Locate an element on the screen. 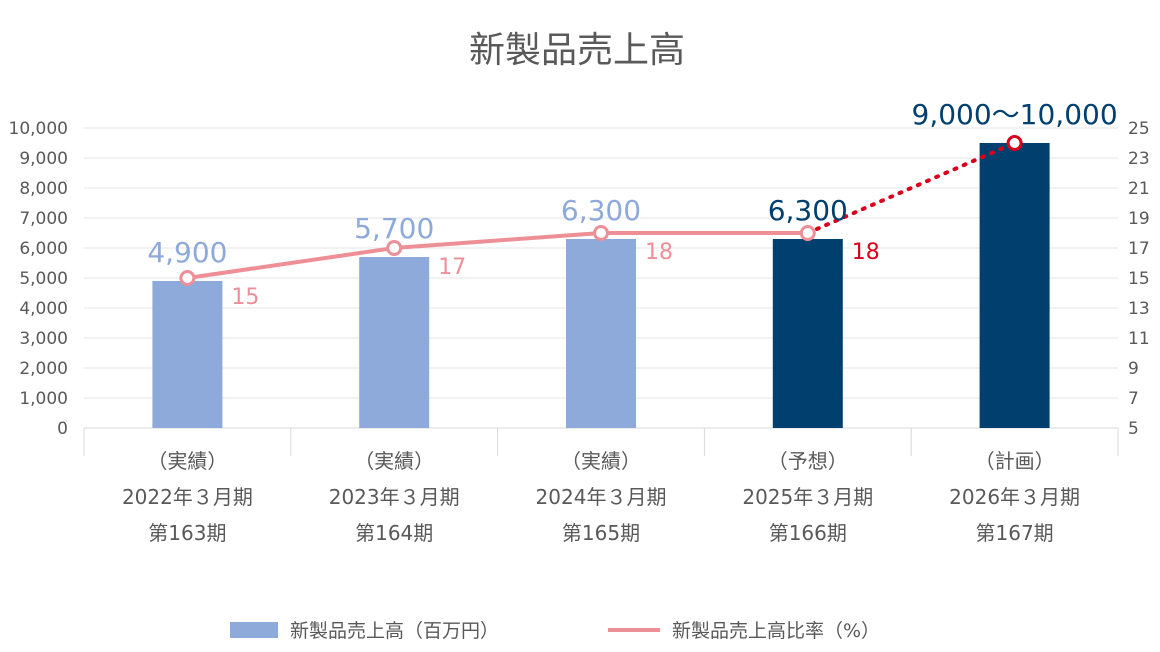 The image size is (1160, 652). y-right-tick-label: 11 is located at coordinates (1139, 339).